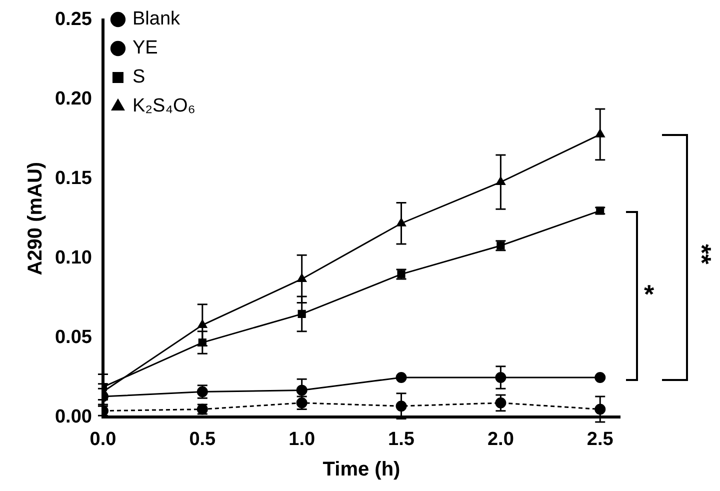 This screenshot has height=491, width=720. What do you see at coordinates (73, 19) in the screenshot?
I see `y-tick-label: 0.25` at bounding box center [73, 19].